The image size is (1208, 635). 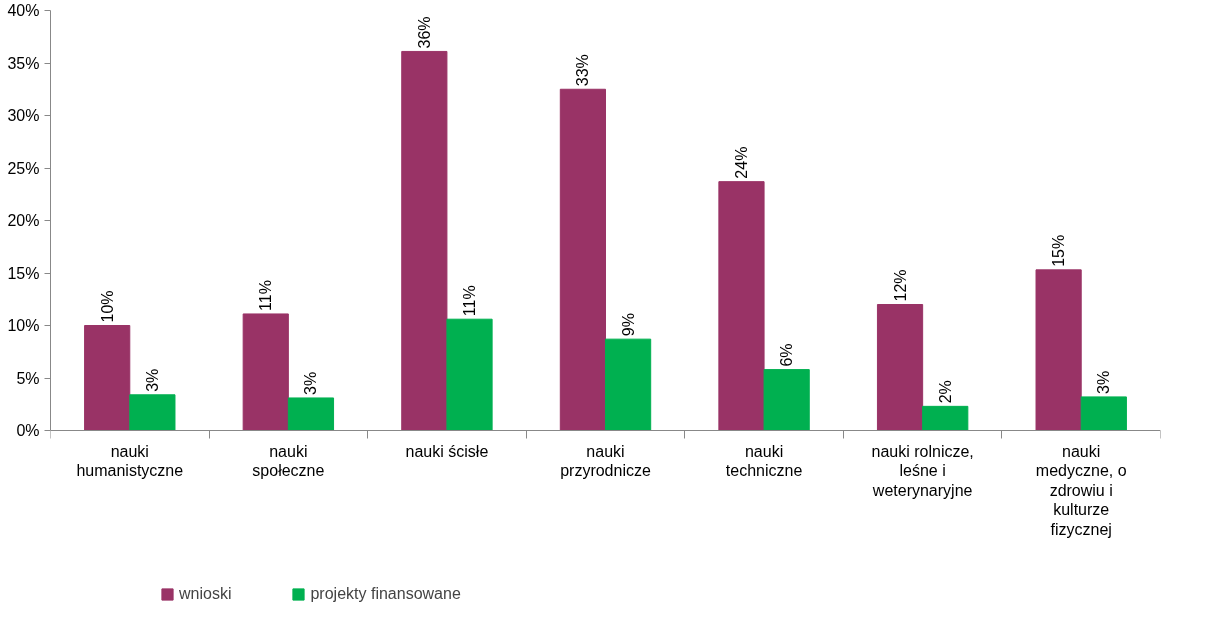 I want to click on data-label: 9%, so click(x=628, y=325).